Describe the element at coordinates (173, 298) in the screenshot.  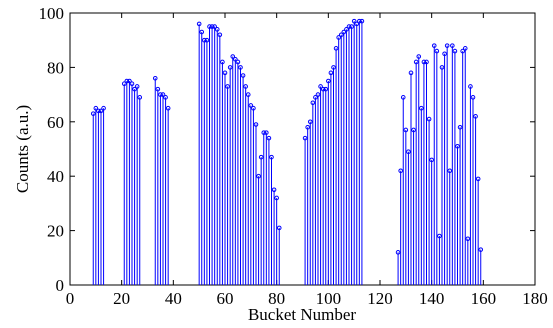
I see `x-tick-label: 40` at that location.